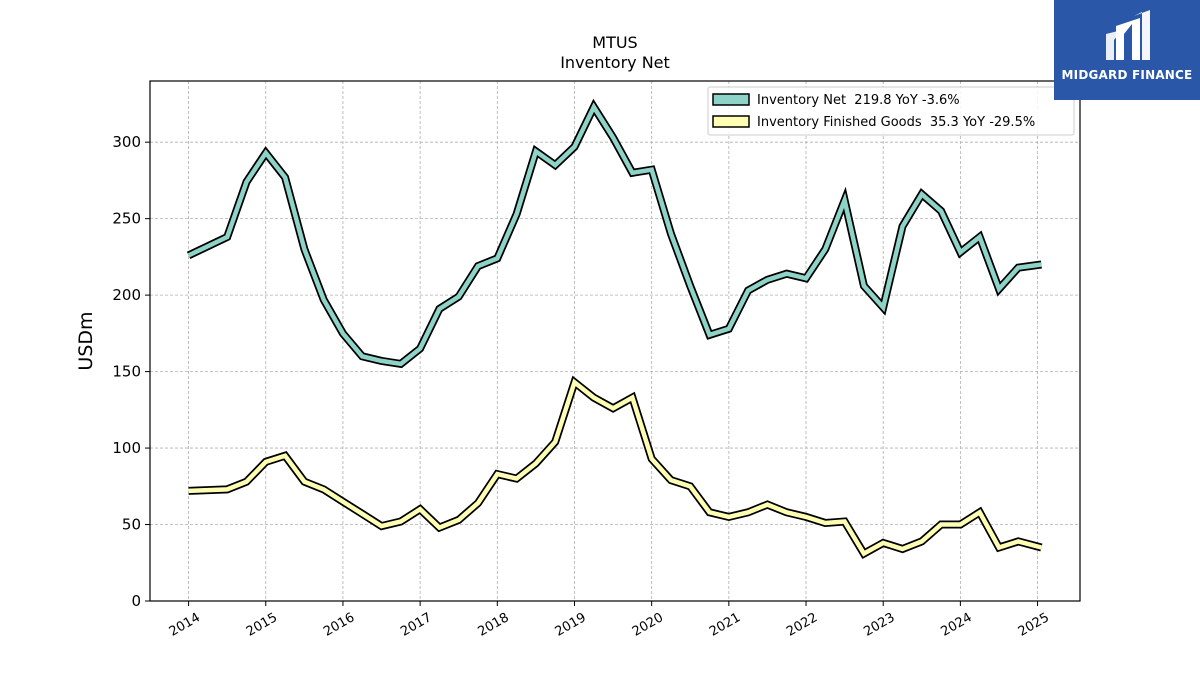 This screenshot has width=1200, height=675. I want to click on logo-mark-icon, so click(1128, 35).